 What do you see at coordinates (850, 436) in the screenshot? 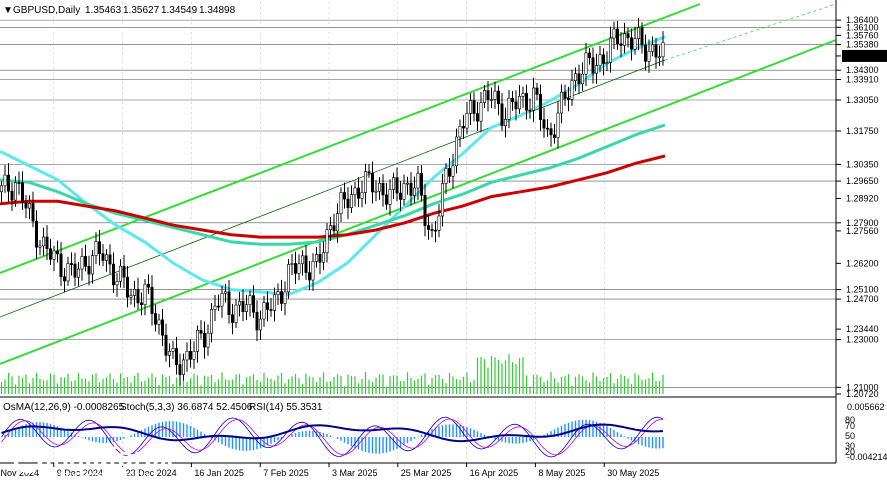
I see `stoch-50-label: 50` at bounding box center [850, 436].